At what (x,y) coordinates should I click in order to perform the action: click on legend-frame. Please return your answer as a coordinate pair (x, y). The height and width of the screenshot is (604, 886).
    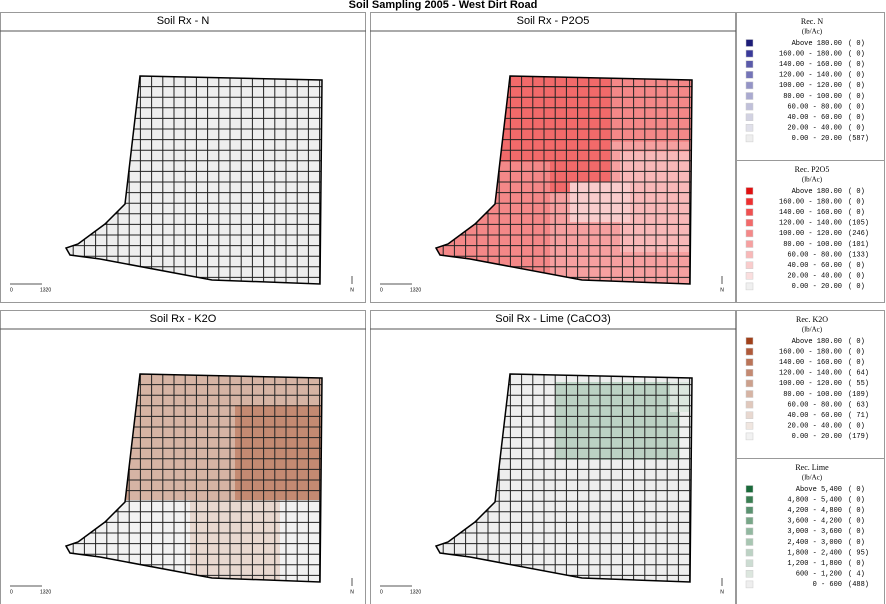
    Looking at the image, I should click on (810, 531).